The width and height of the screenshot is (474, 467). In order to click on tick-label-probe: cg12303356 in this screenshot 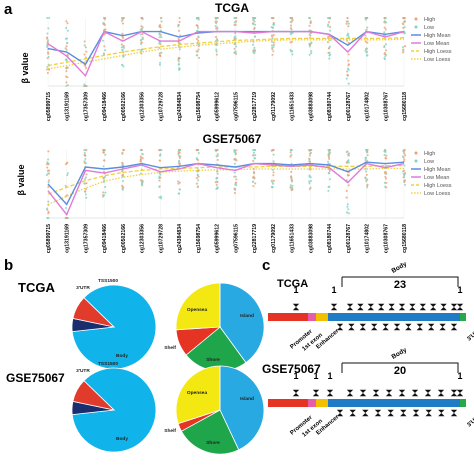, I will do `click(143, 106)`.